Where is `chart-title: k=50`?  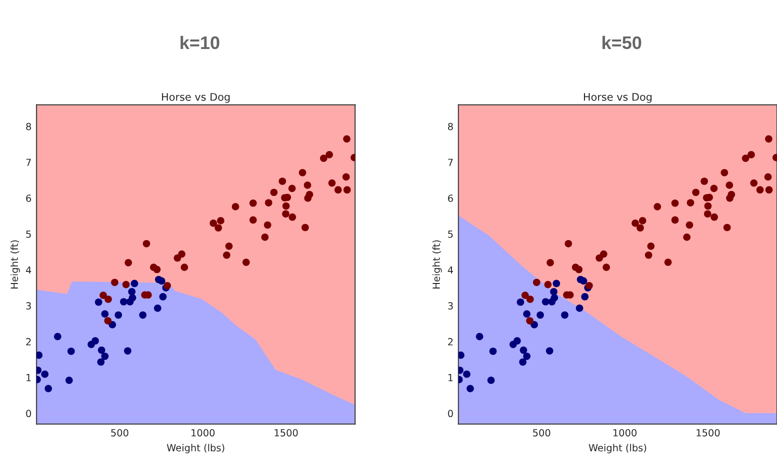
chart-title: k=50 is located at coordinates (622, 43).